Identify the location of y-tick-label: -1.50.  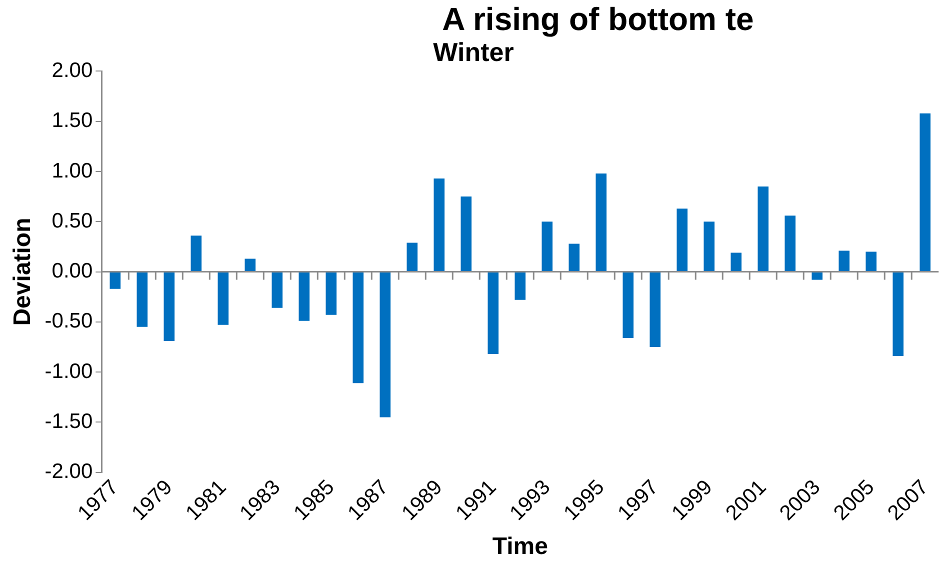
(68, 421).